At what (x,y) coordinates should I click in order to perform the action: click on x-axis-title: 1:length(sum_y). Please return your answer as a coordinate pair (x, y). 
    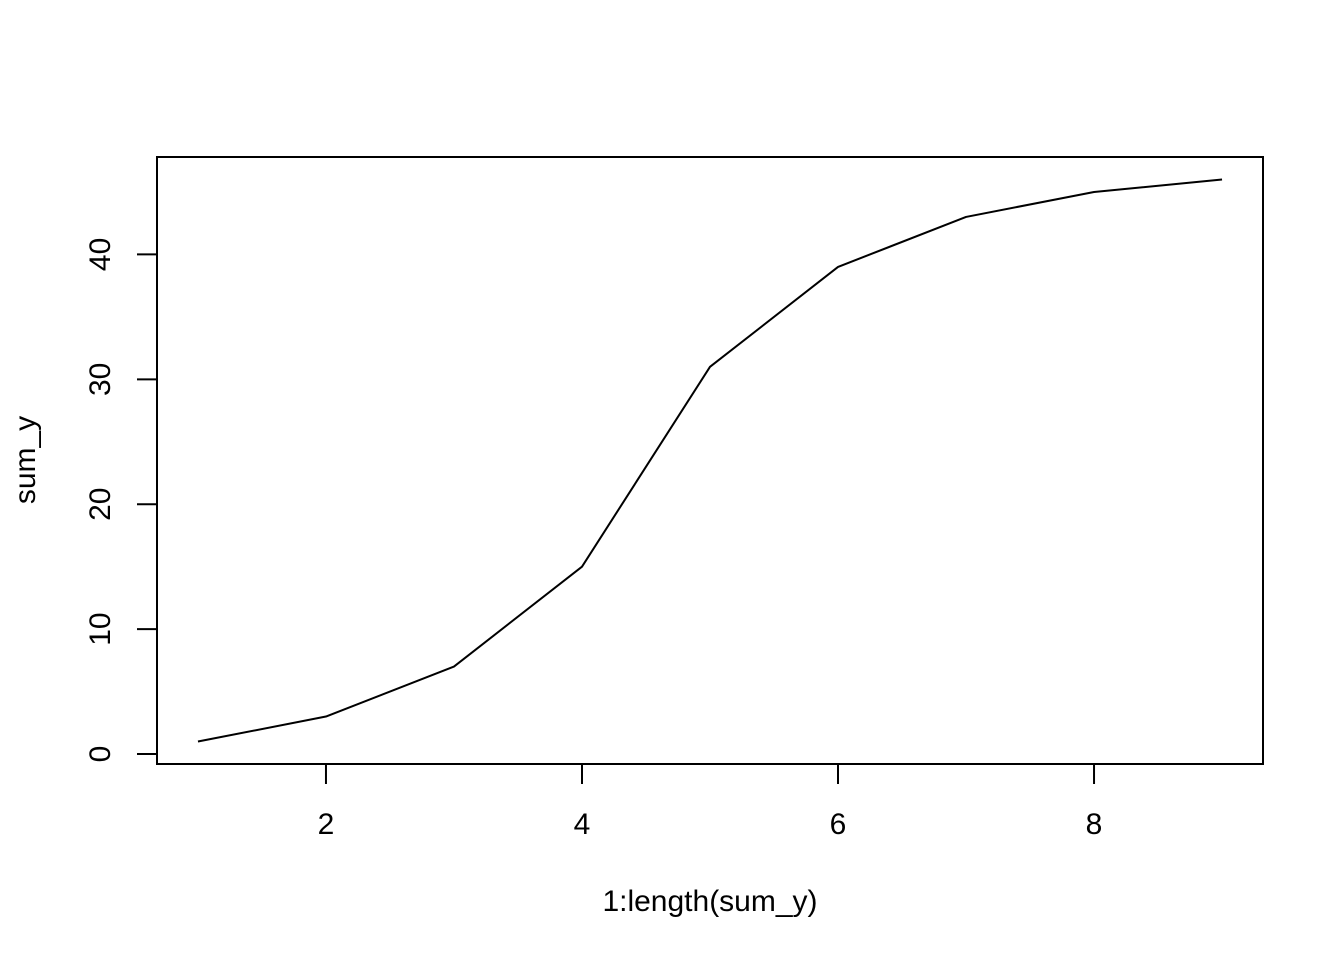
    Looking at the image, I should click on (709, 901).